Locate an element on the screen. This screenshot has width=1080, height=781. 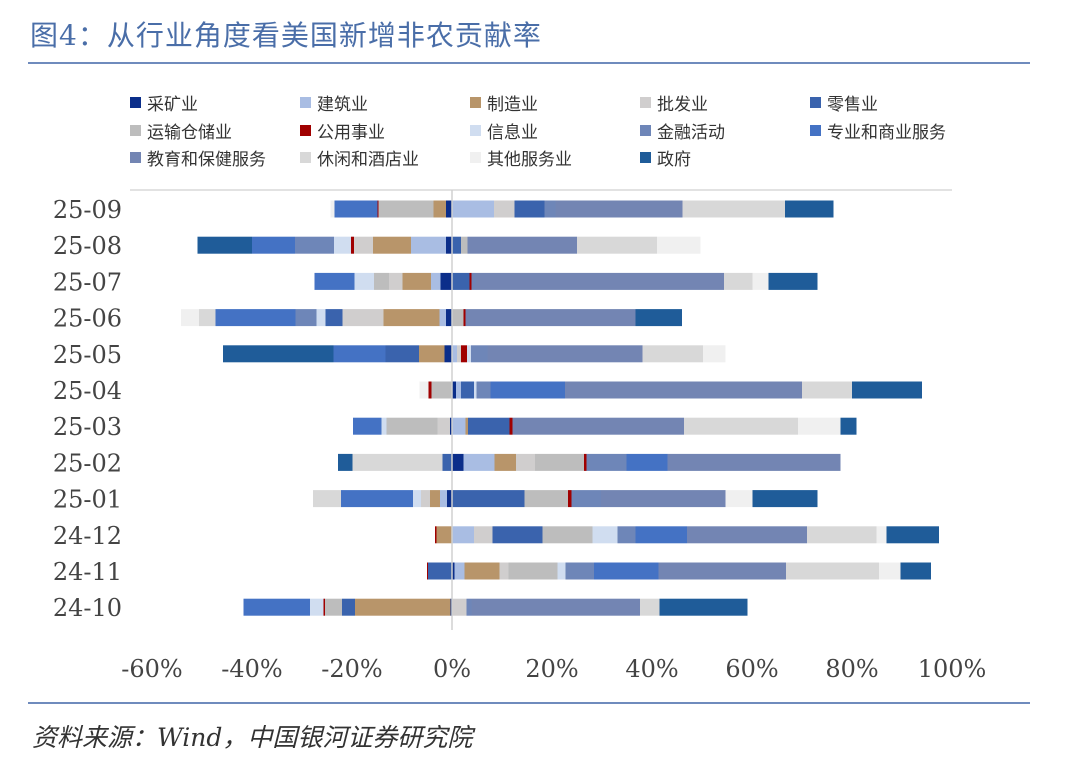
legend-item: 批发业 is located at coordinates (674, 102).